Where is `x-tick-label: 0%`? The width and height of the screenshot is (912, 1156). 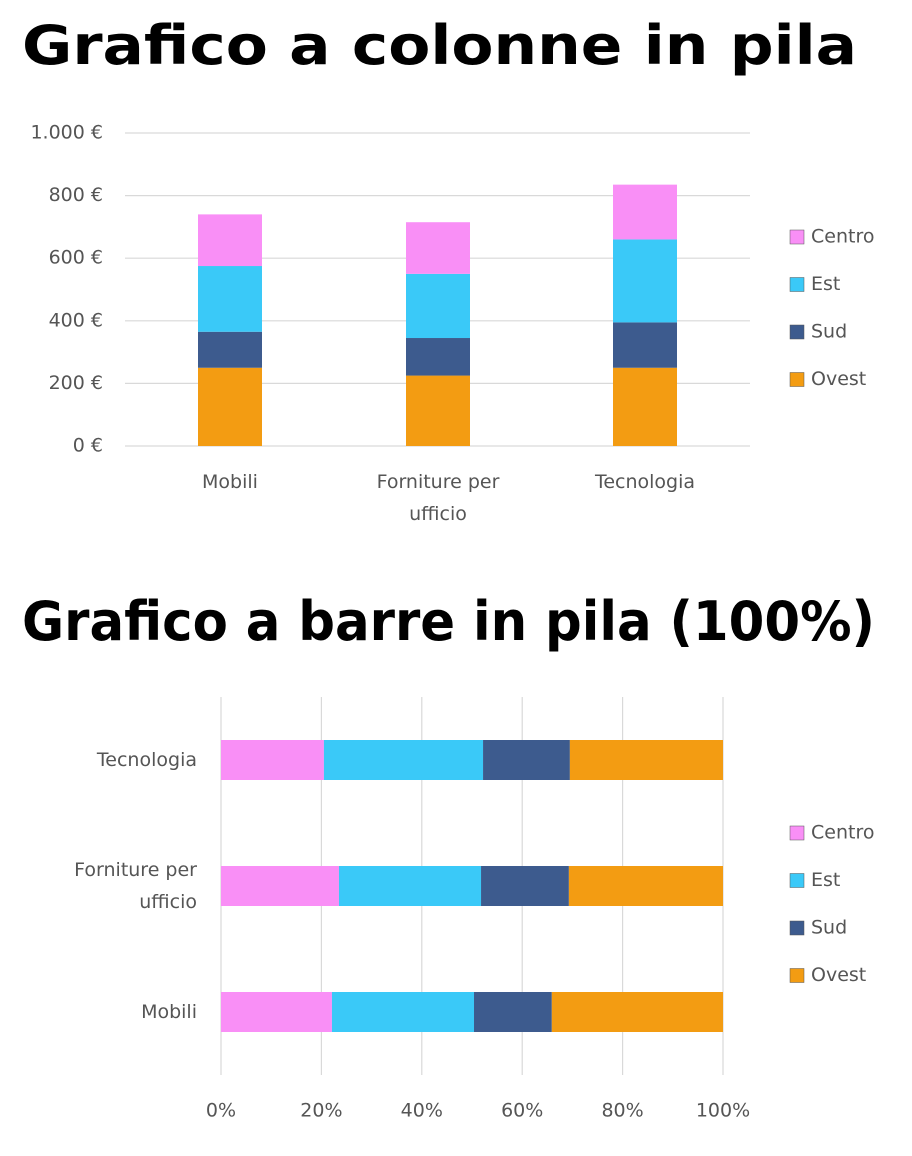
x-tick-label: 0% is located at coordinates (221, 1111).